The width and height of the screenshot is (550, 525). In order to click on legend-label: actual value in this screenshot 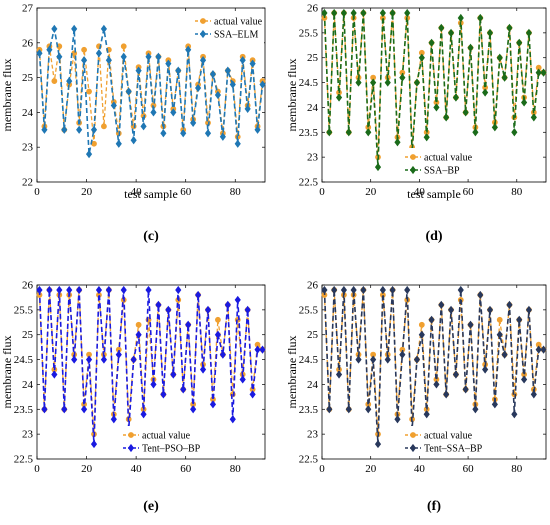, I will do `click(448, 436)`.